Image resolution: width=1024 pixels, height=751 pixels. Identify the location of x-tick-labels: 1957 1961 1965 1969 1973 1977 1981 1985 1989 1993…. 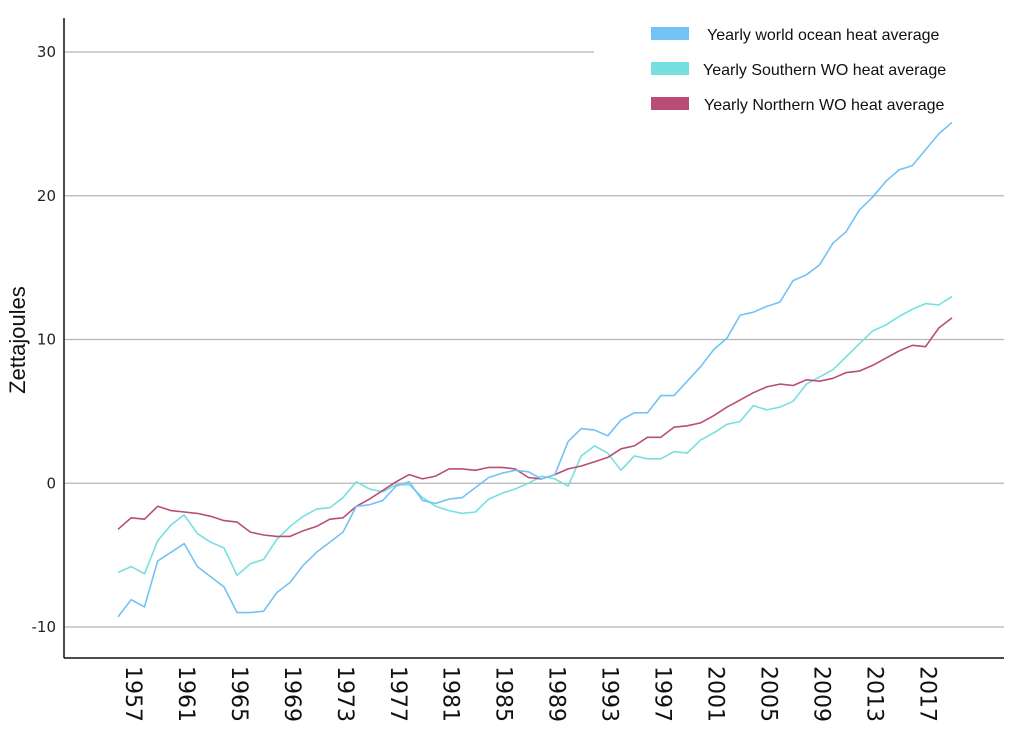
(529, 694).